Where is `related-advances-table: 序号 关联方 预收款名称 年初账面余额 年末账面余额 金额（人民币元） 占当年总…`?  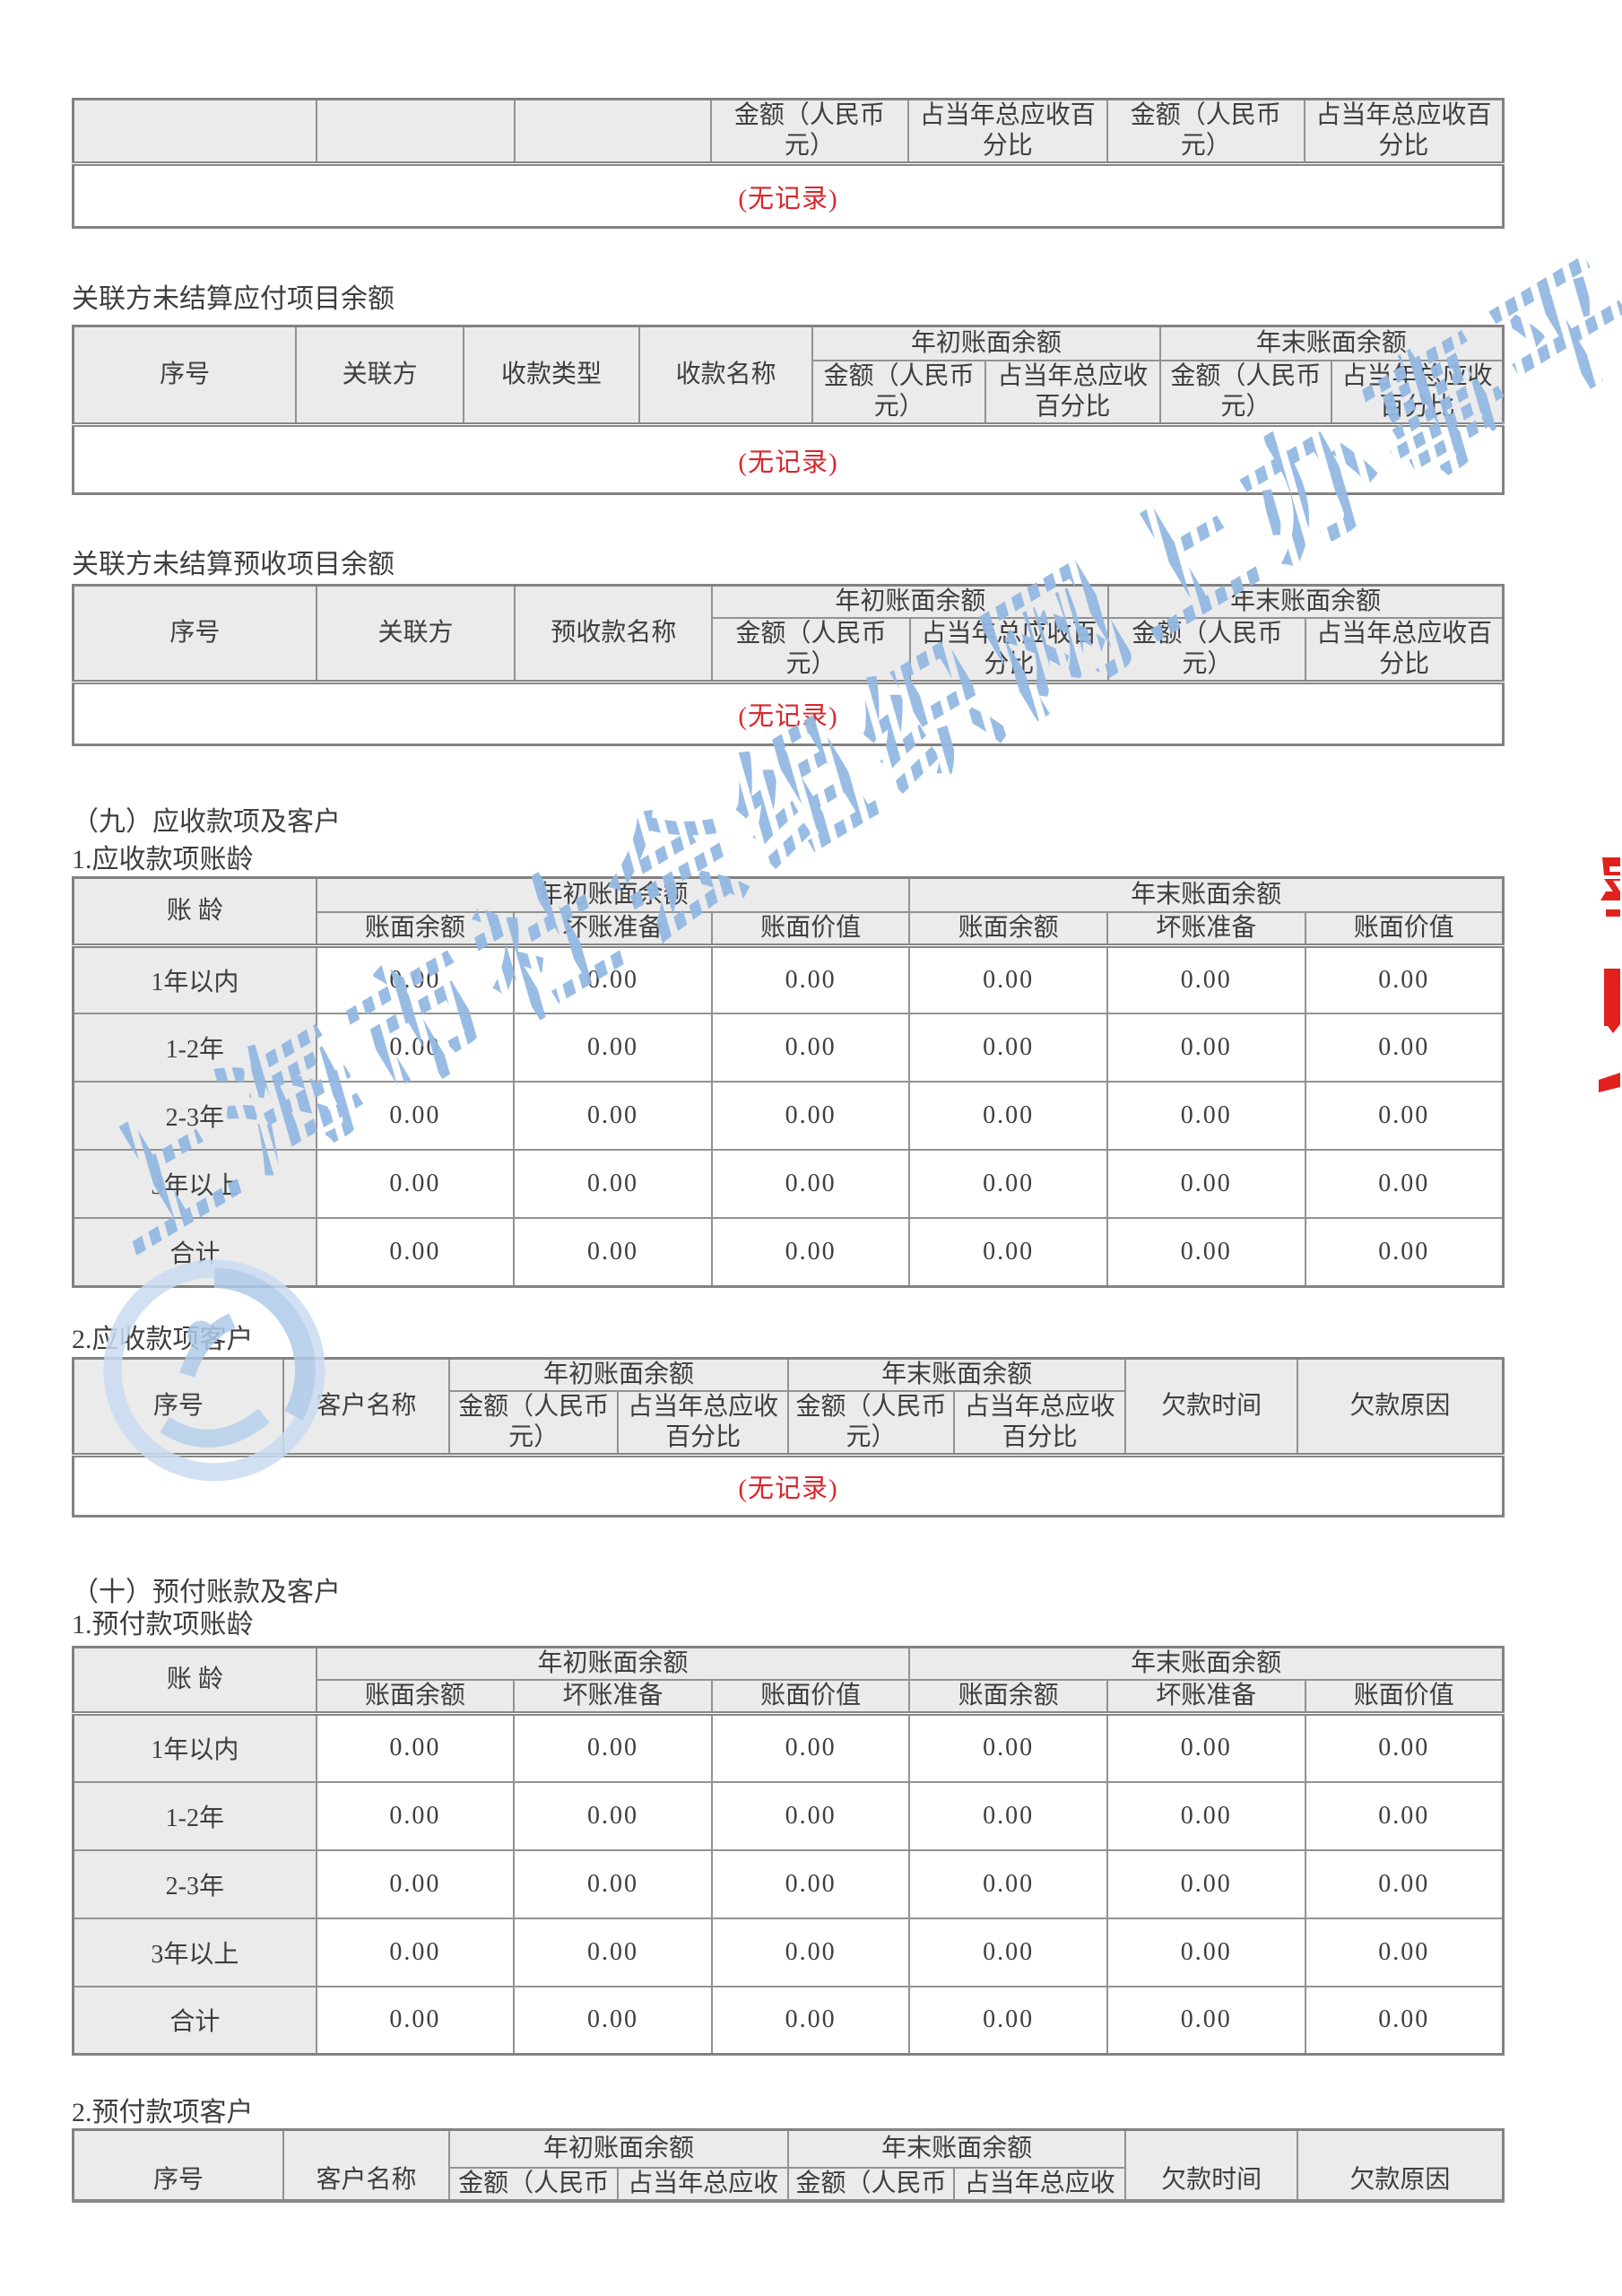 related-advances-table: 序号 关联方 预收款名称 年初账面余额 年末账面余额 金额（人民币元） 占当年总… is located at coordinates (788, 665).